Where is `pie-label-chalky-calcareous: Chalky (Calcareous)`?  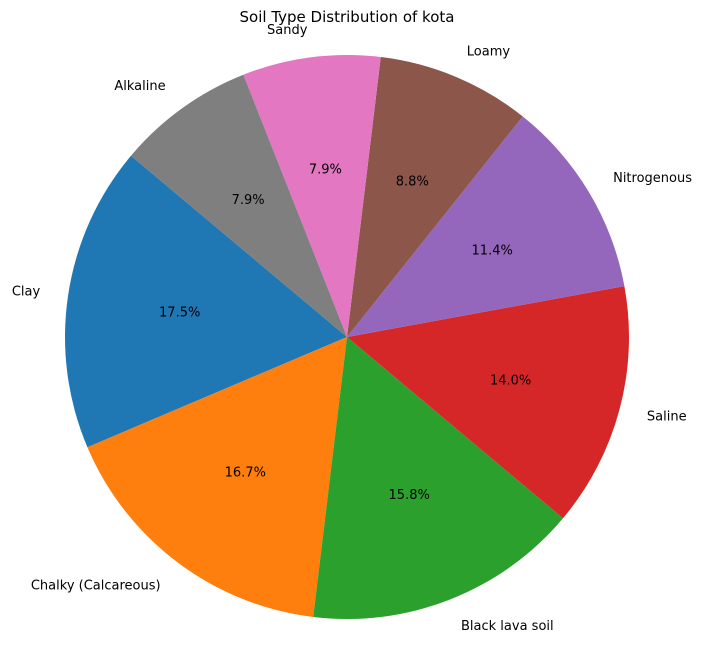 pie-label-chalky-calcareous: Chalky (Calcareous) is located at coordinates (96, 585).